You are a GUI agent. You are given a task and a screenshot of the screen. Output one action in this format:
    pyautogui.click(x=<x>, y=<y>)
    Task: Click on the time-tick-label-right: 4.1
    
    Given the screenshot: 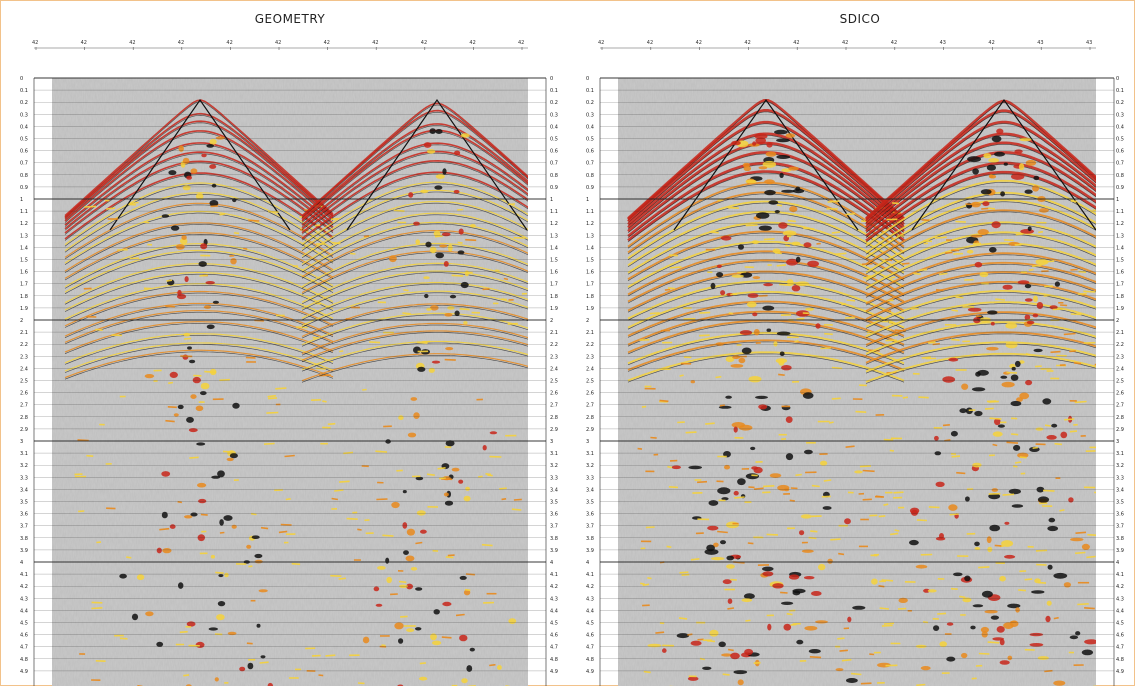 What is the action you would take?
    pyautogui.click(x=1120, y=575)
    